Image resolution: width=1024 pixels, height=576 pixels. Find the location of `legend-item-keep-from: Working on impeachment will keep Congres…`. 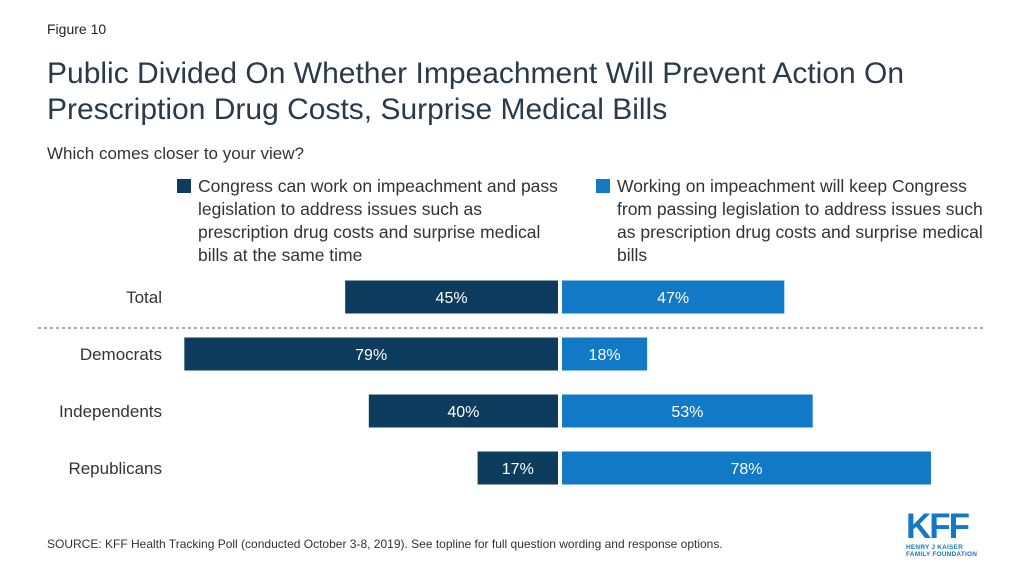

legend-item-keep-from: Working on impeachment will keep Congres… is located at coordinates (791, 221).